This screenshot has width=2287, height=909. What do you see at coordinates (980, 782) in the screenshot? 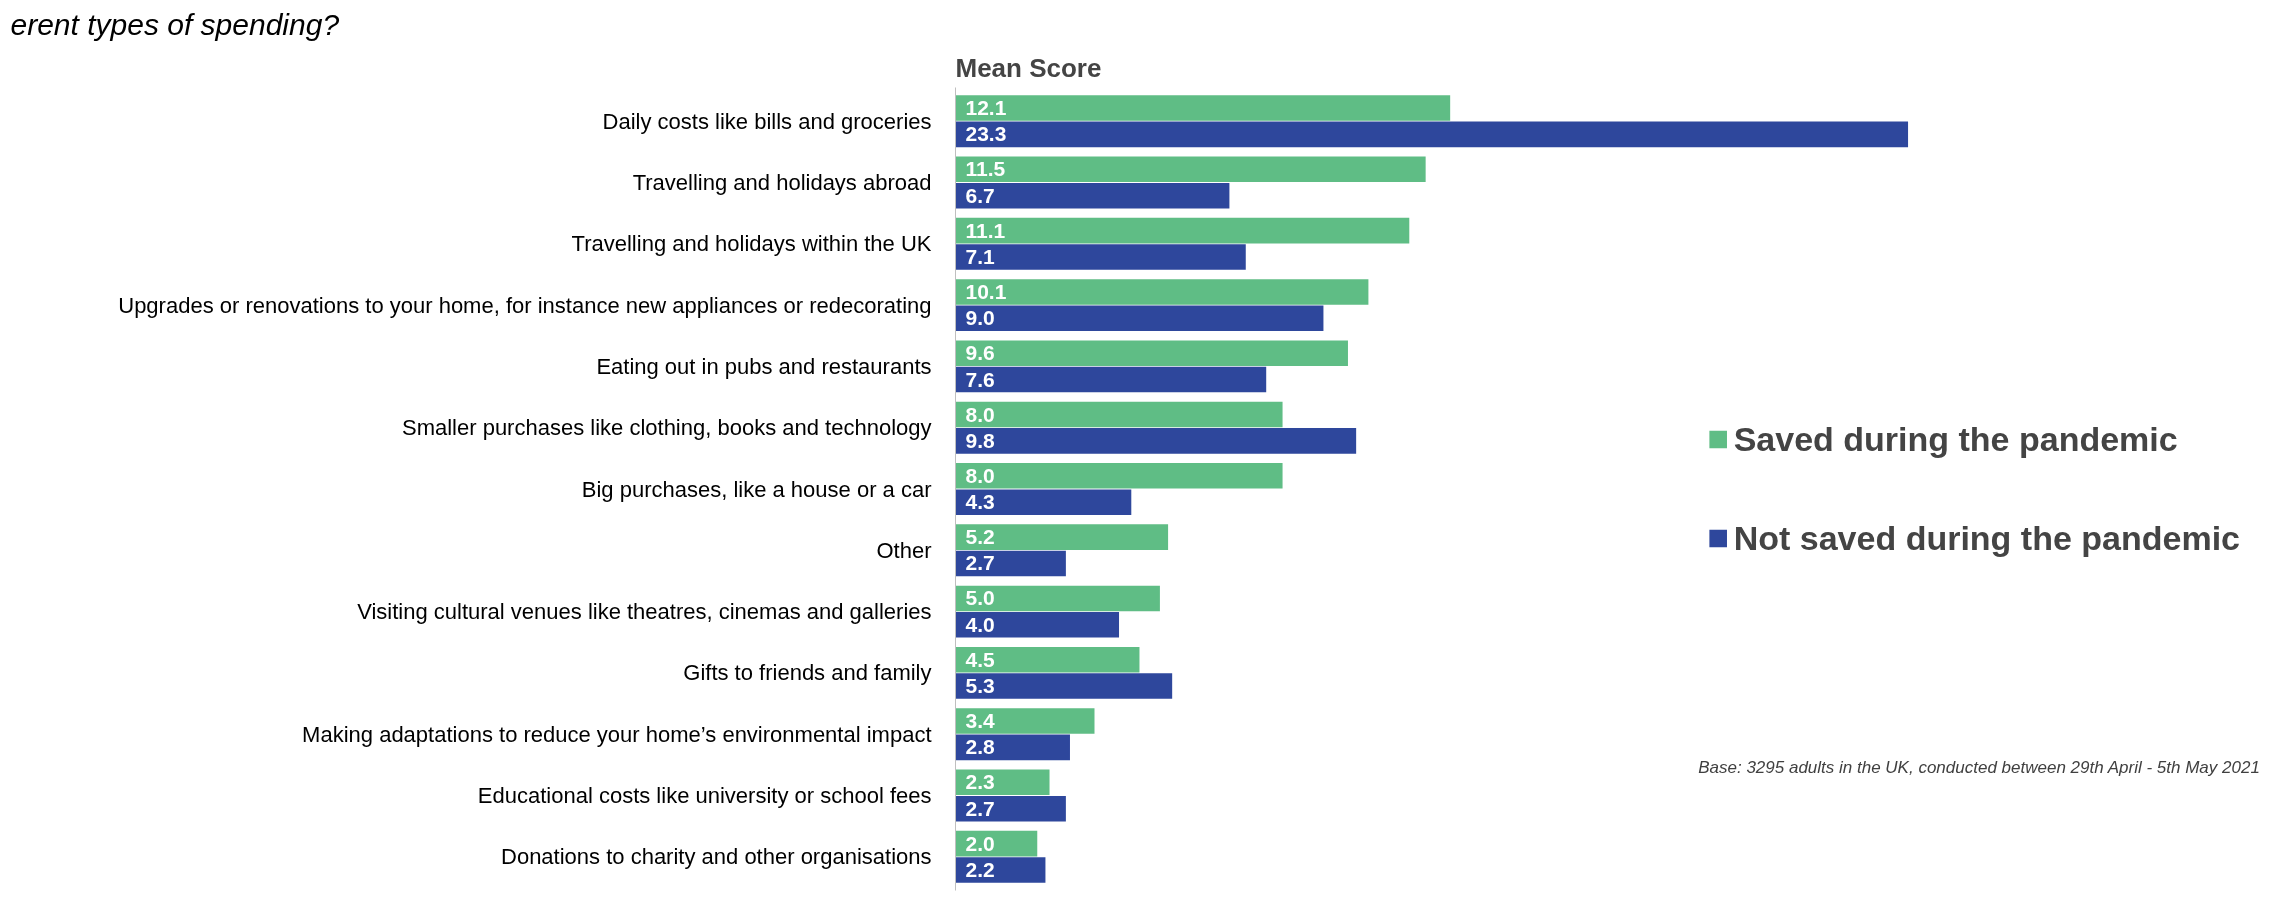
I see `data-label: 2.3` at bounding box center [980, 782].